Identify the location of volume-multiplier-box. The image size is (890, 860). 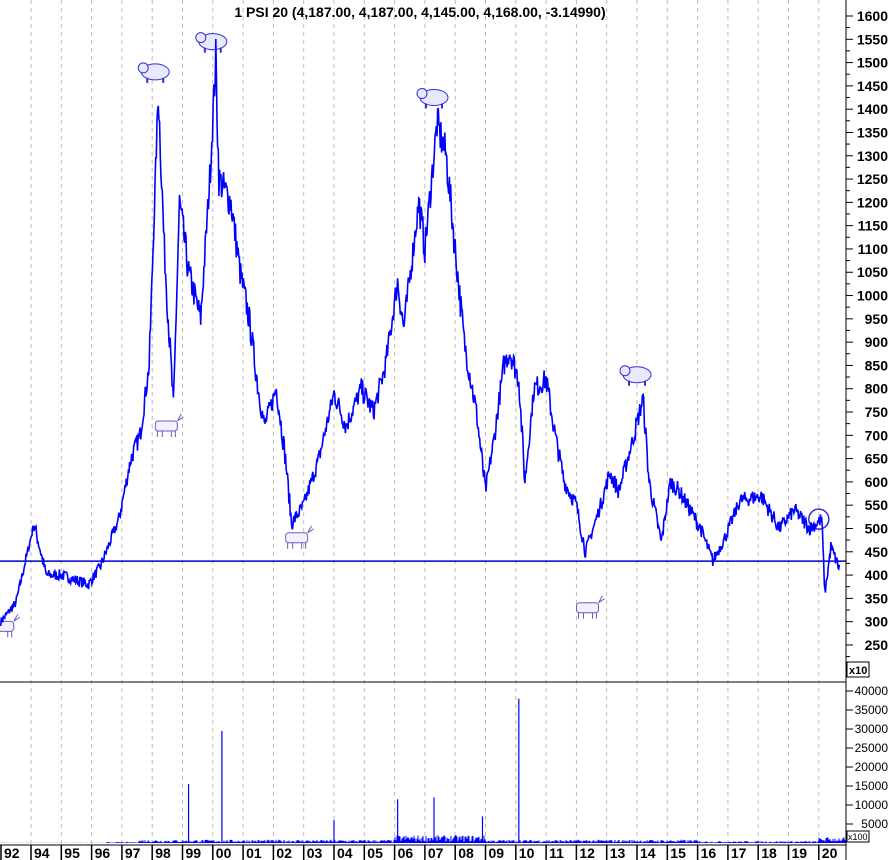
(858, 836).